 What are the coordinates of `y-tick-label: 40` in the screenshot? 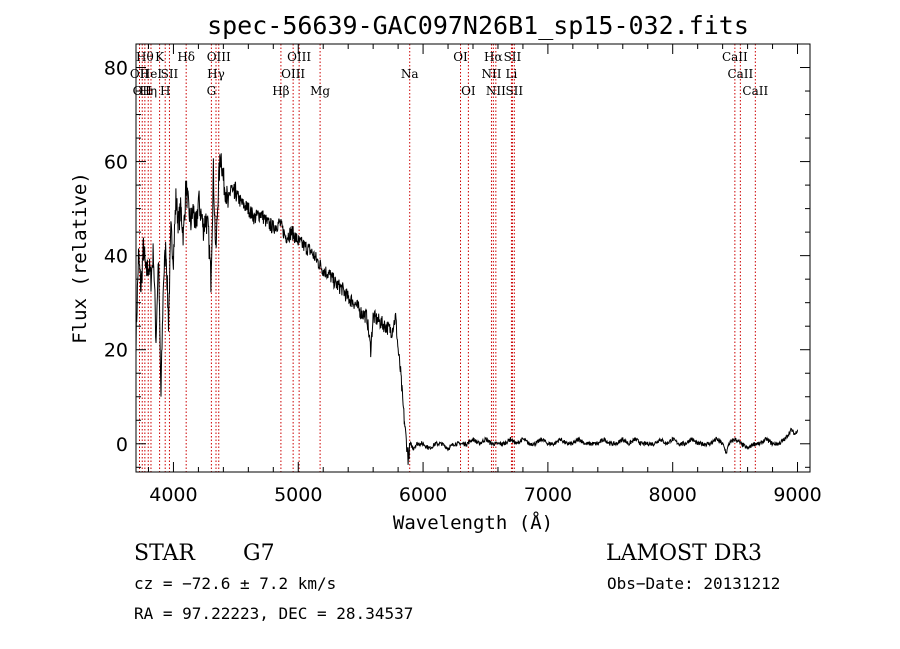 It's located at (116, 257).